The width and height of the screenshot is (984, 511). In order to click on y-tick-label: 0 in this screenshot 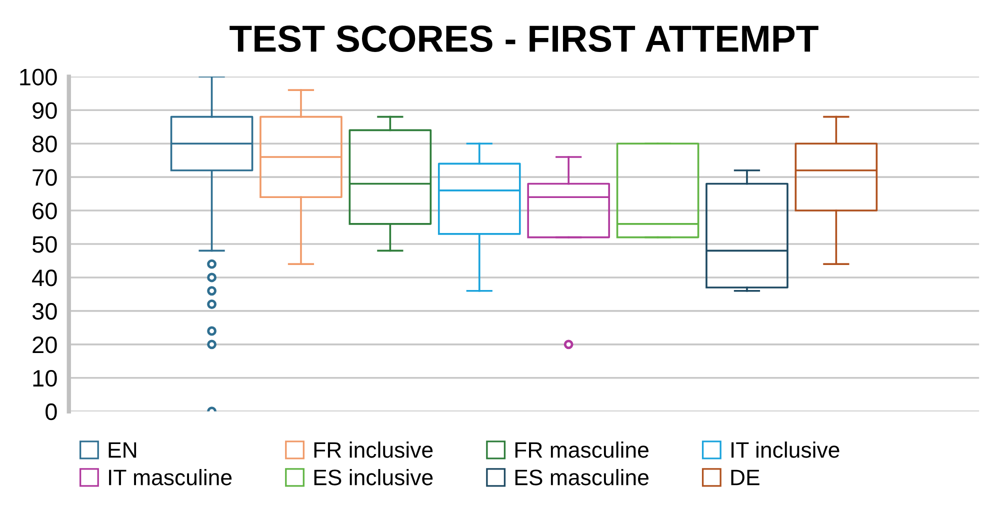, I will do `click(51, 411)`.